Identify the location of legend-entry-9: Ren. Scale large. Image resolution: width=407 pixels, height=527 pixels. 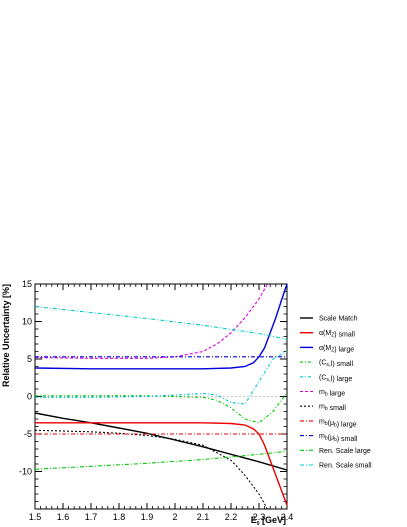
(345, 451).